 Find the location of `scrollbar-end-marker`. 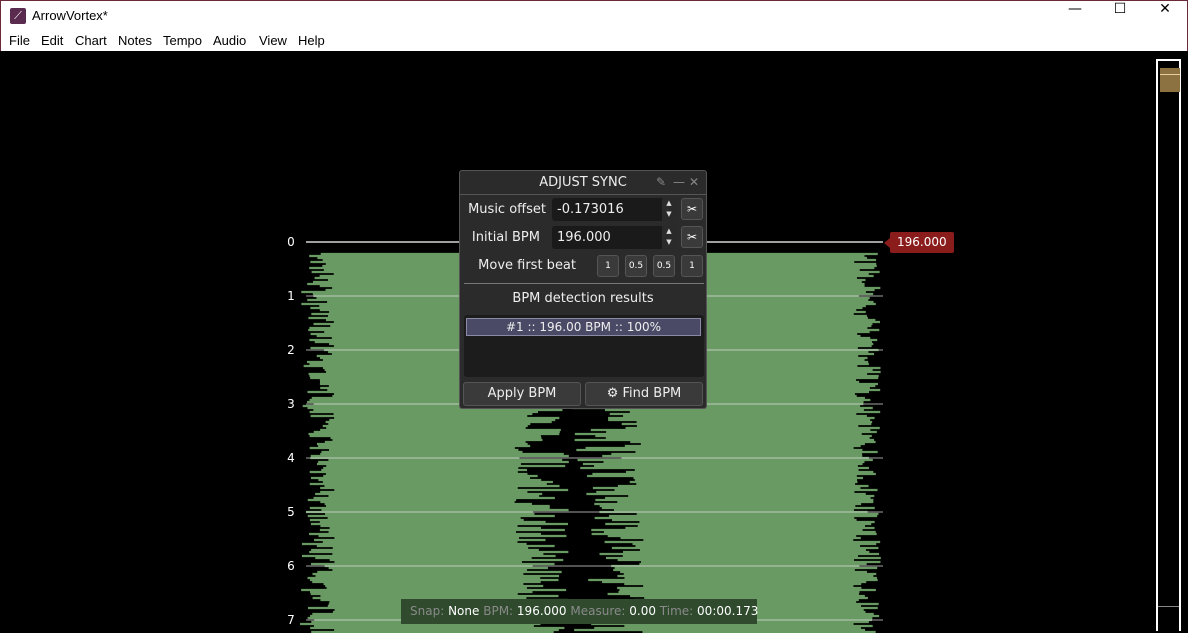

scrollbar-end-marker is located at coordinates (1168, 606).